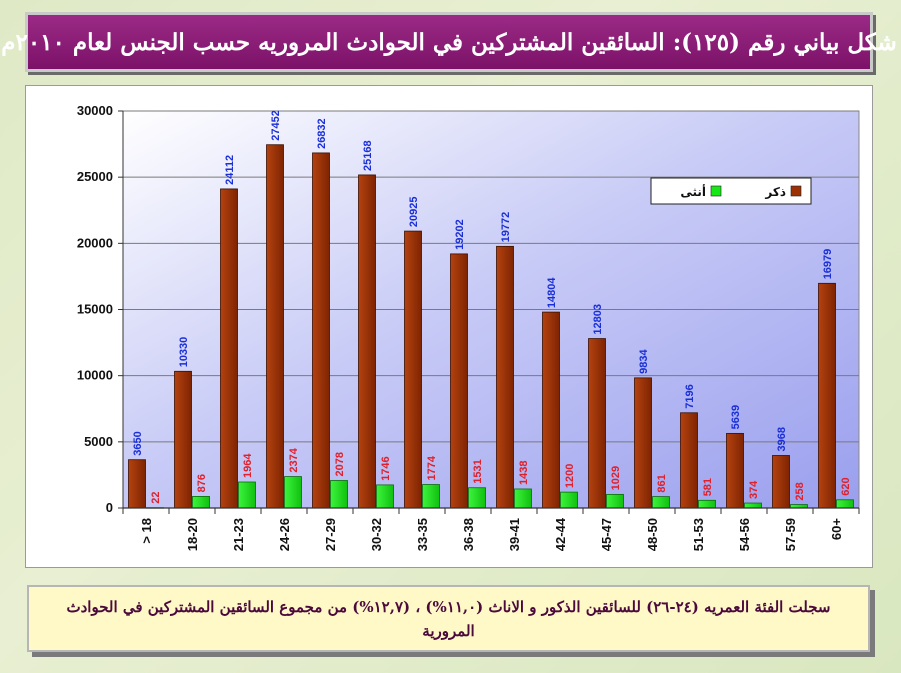  Describe the element at coordinates (731, 191) in the screenshot. I see `legend-box` at that location.